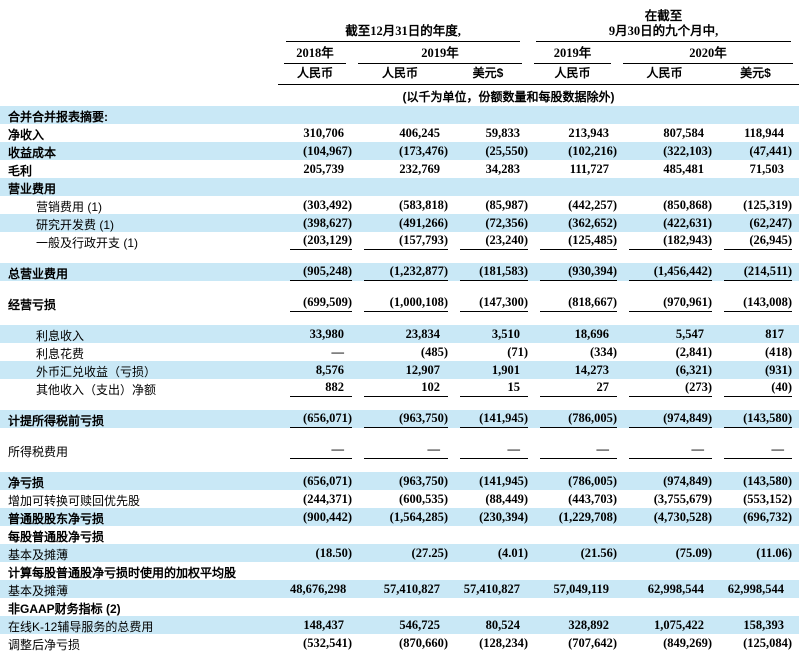  What do you see at coordinates (488, 517) in the screenshot?
I see `cell-value: (230,394)` at bounding box center [488, 517].